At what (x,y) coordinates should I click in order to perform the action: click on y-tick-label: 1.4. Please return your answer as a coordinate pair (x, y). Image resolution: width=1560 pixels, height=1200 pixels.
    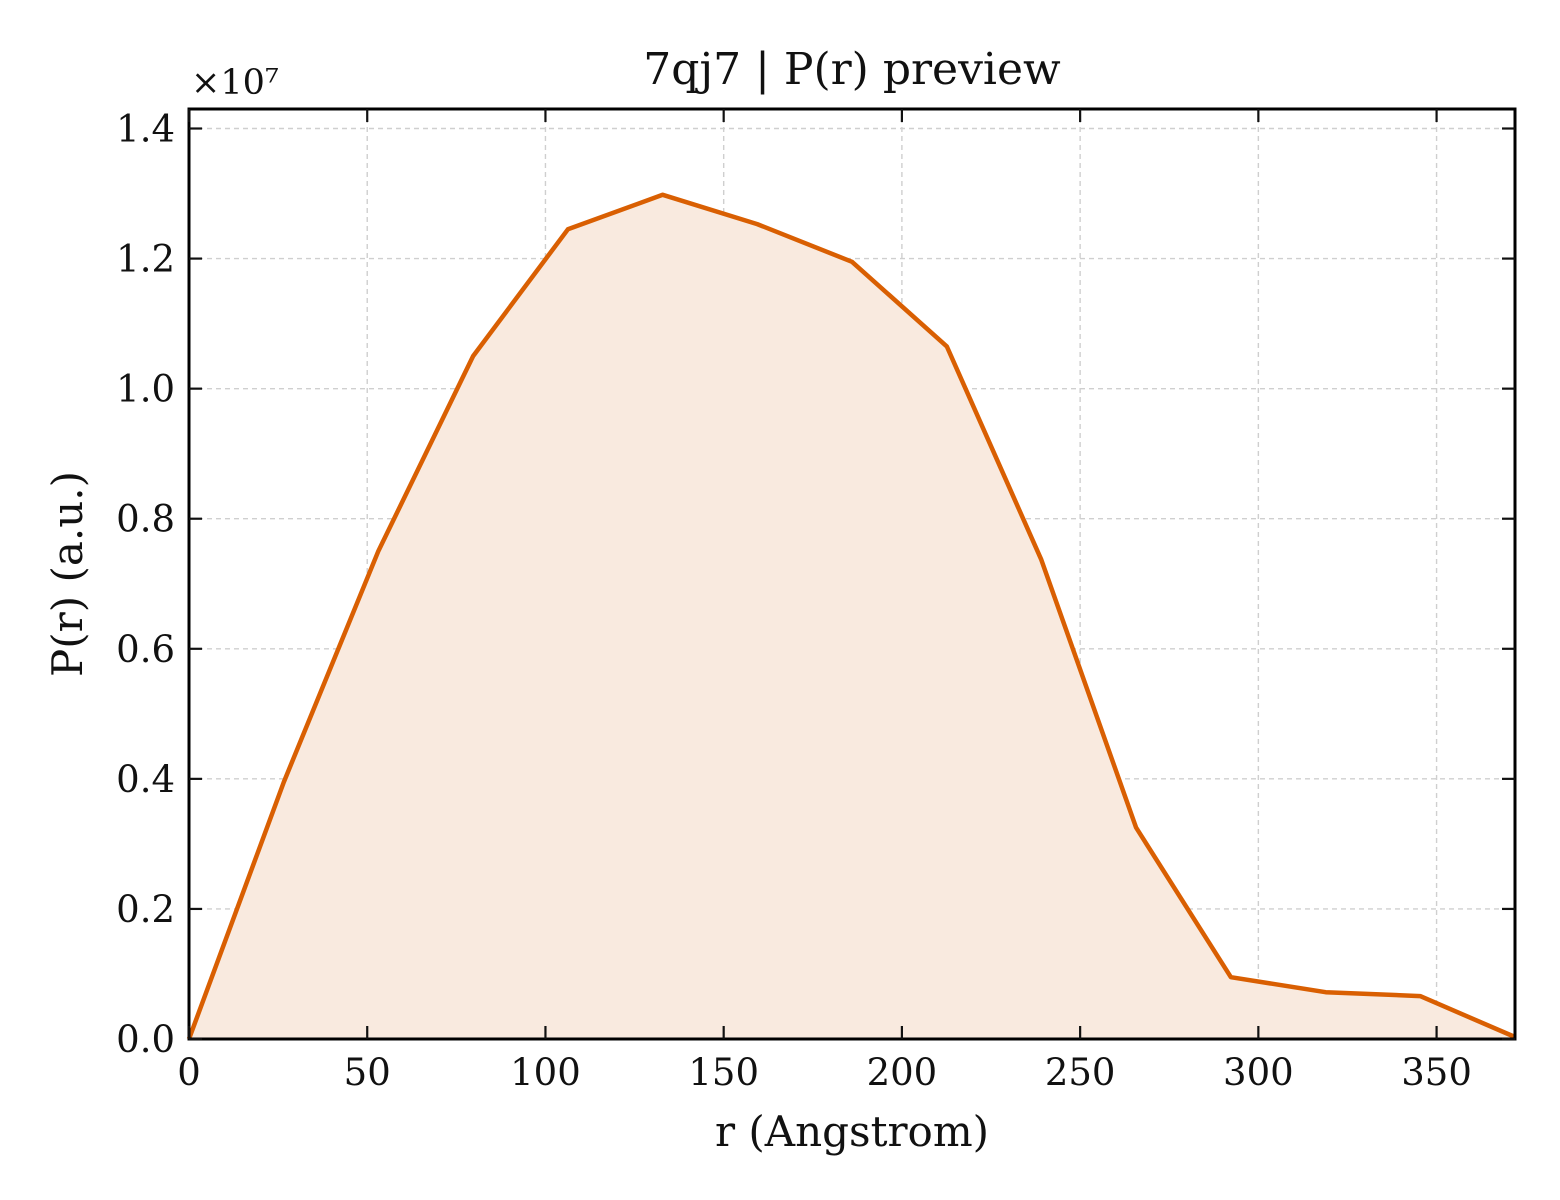
    Looking at the image, I should click on (145, 129).